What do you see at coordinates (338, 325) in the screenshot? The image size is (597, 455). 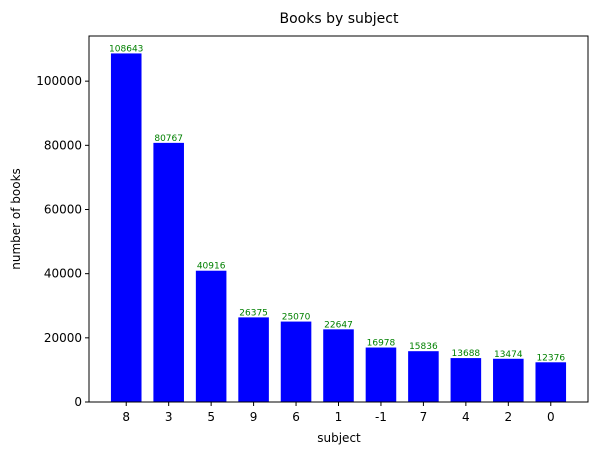 I see `bar-value-label: 22647` at bounding box center [338, 325].